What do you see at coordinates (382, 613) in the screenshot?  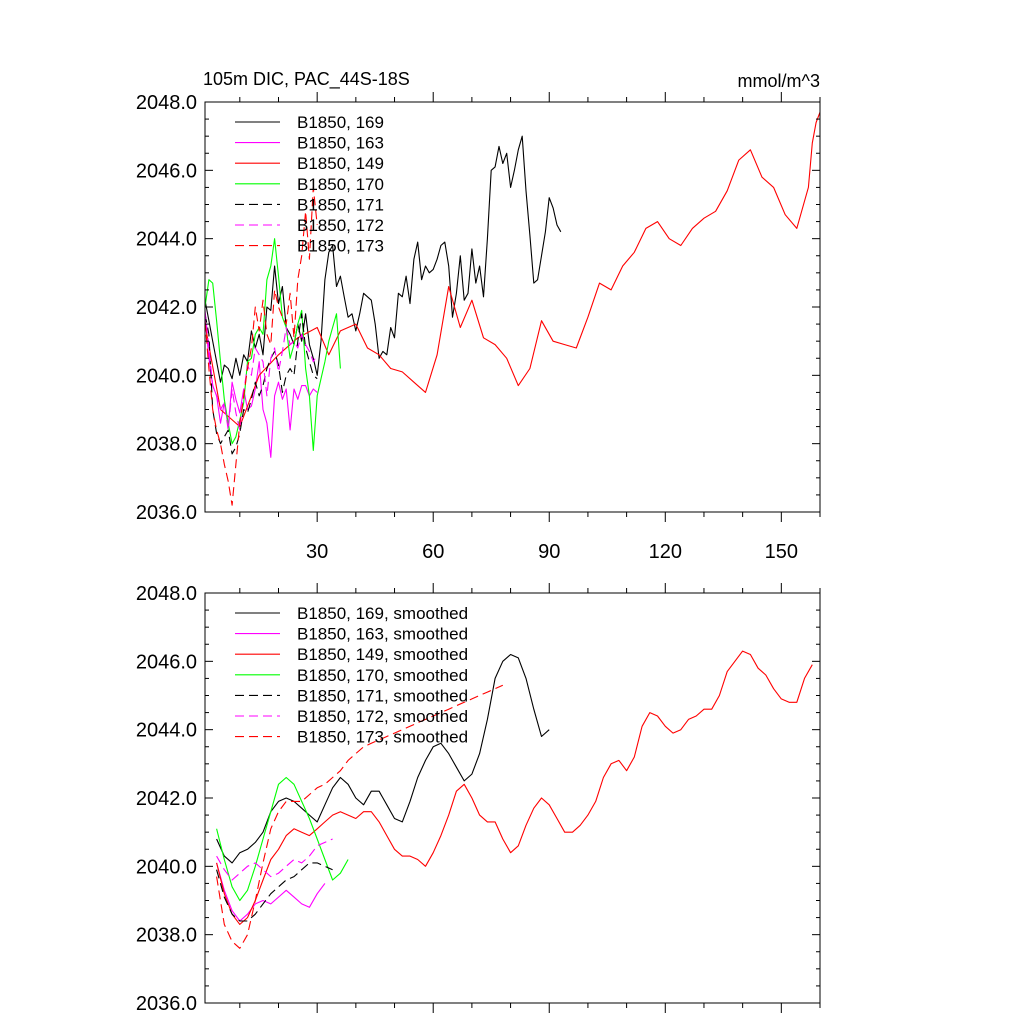 I see `legend-label: B1850, 169, smoothed` at bounding box center [382, 613].